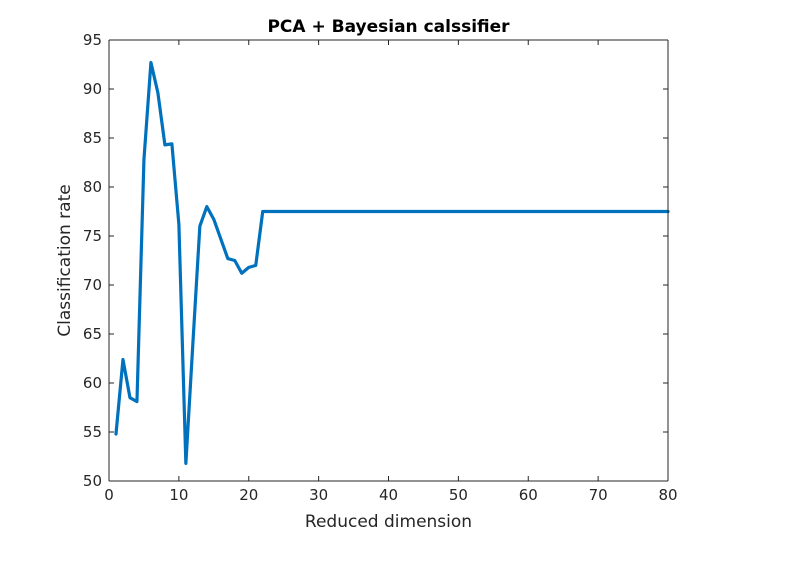 The height and width of the screenshot is (582, 805). I want to click on x-tick-label: 70, so click(598, 495).